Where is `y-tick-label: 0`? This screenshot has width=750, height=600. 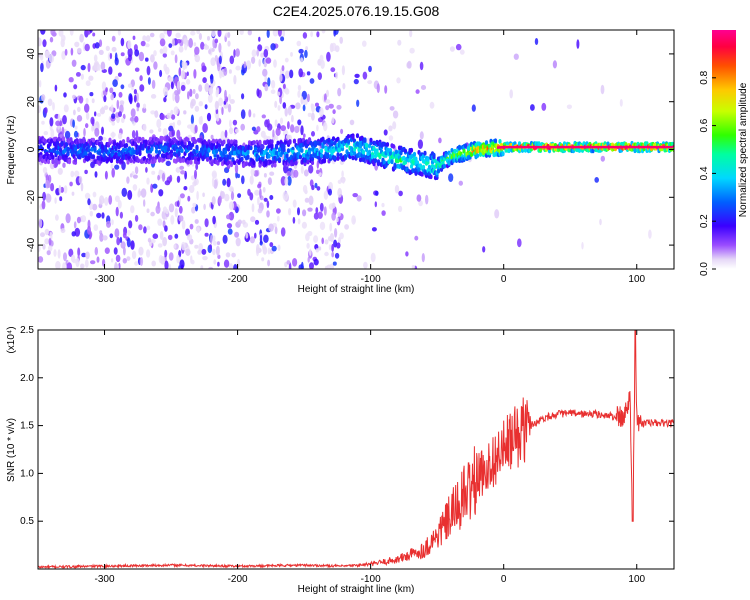
y-tick-label: 0 is located at coordinates (31, 149).